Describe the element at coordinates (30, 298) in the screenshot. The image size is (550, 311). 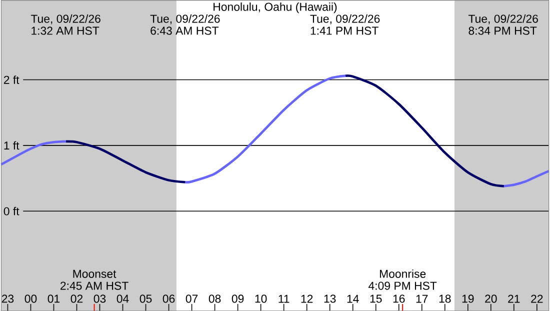
I see `x-tick-label: 00` at that location.